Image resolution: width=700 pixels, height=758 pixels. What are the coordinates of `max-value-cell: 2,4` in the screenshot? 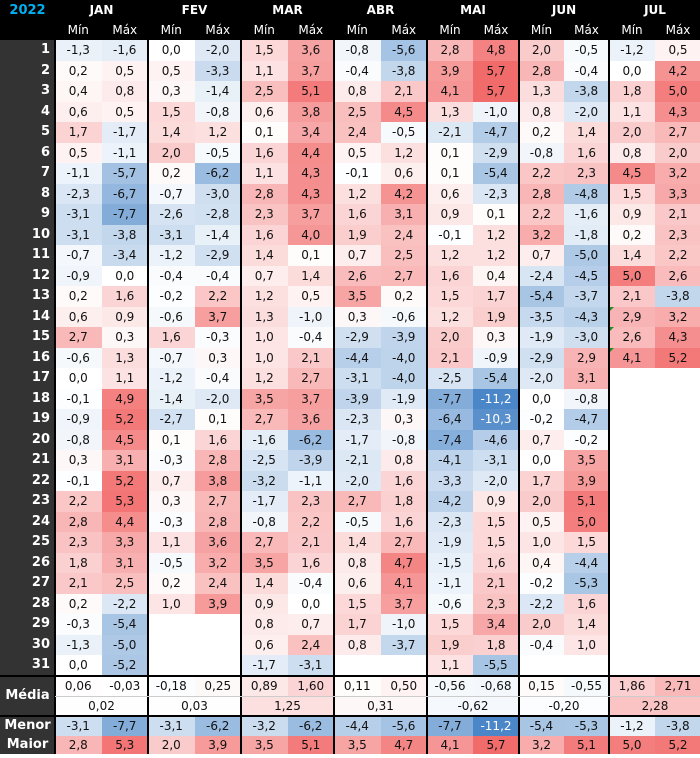 It's located at (217, 583).